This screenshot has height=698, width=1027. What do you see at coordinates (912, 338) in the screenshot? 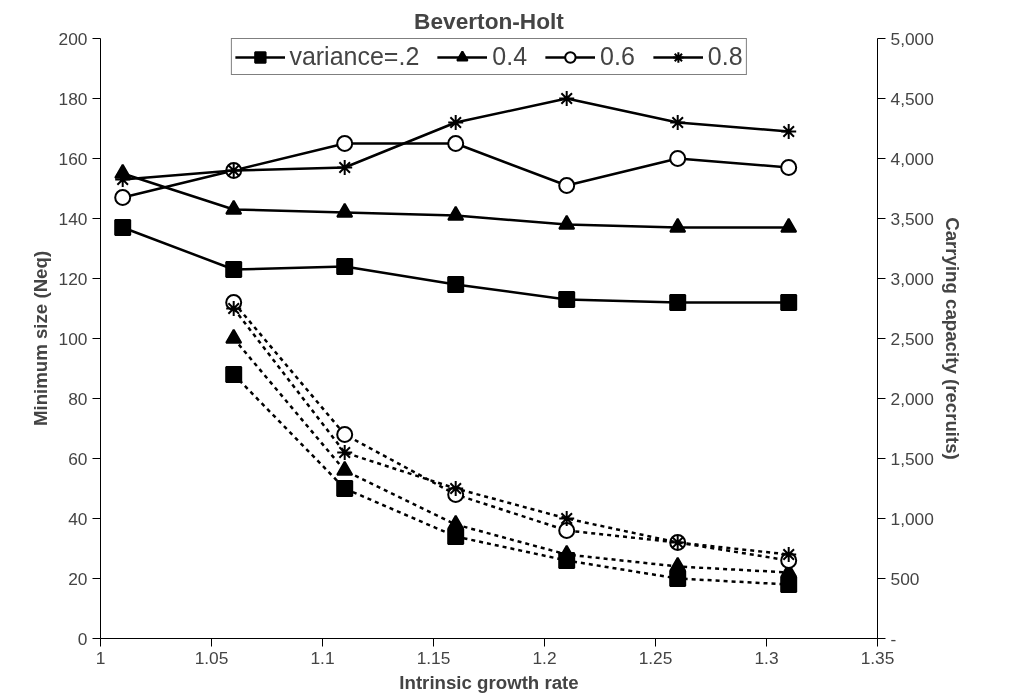
I see `y2-tick-label: 2,500` at bounding box center [912, 338].